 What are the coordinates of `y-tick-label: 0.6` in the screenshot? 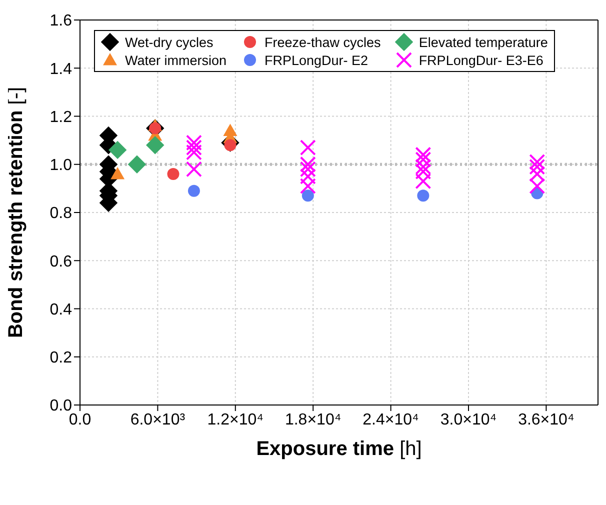 It's located at (61, 261).